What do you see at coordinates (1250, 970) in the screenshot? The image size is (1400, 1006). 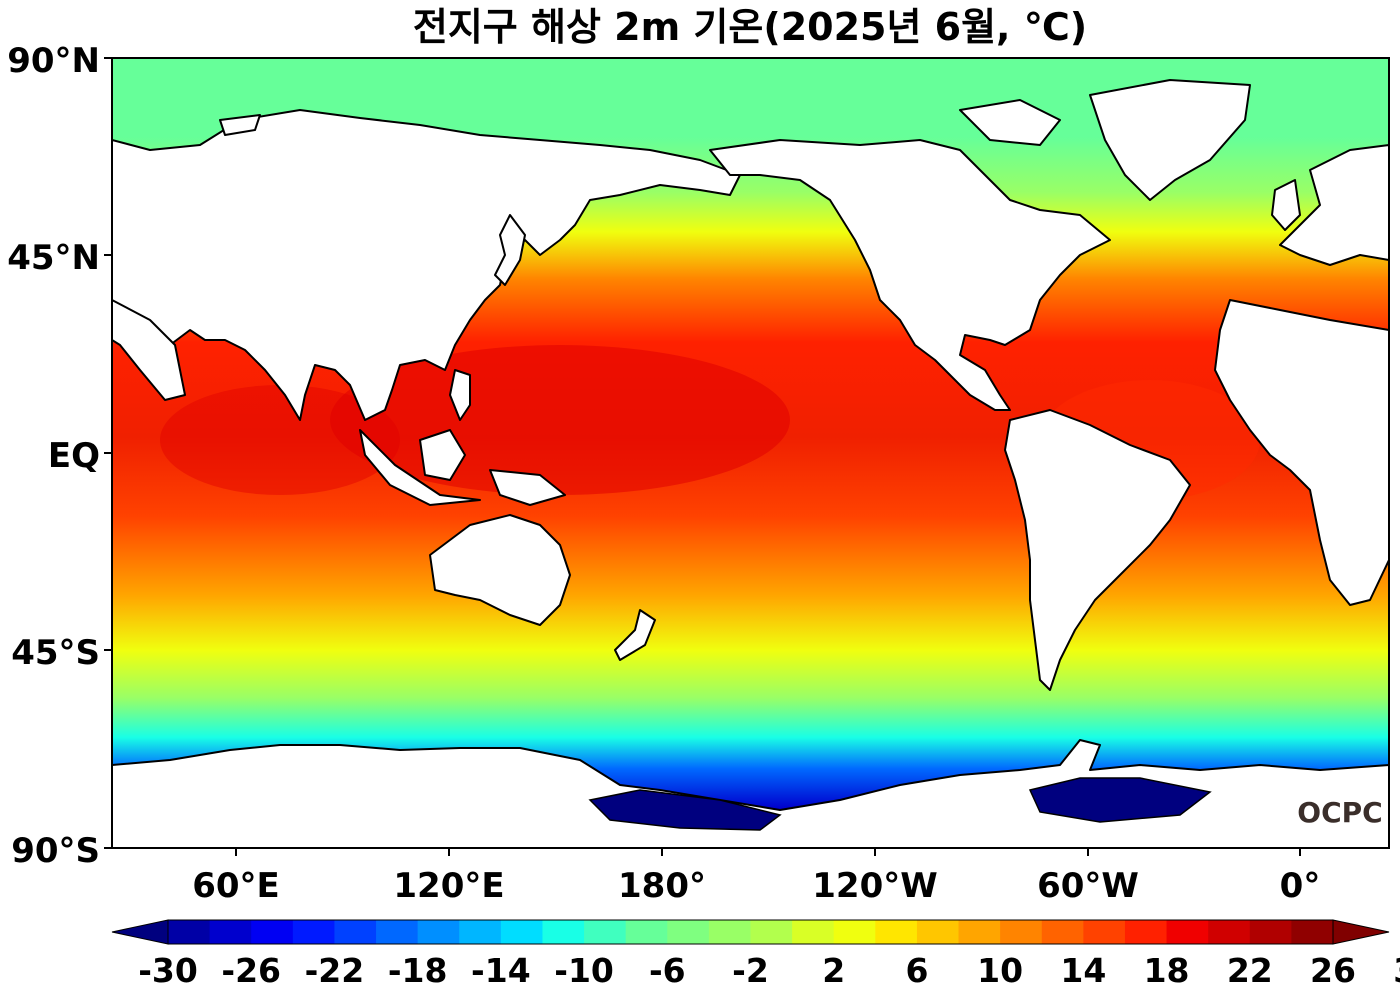 I see `colorbar-tick-label: 22` at bounding box center [1250, 970].